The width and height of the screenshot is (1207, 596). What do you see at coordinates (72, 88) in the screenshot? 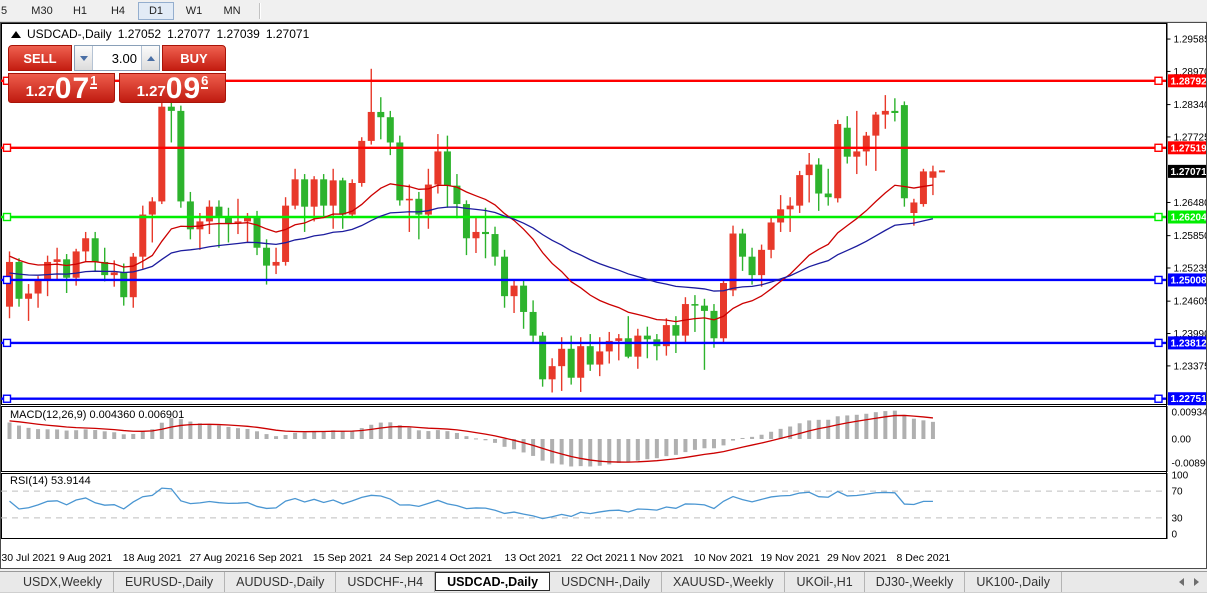
I see `sell-price-pips: 07` at bounding box center [72, 88].